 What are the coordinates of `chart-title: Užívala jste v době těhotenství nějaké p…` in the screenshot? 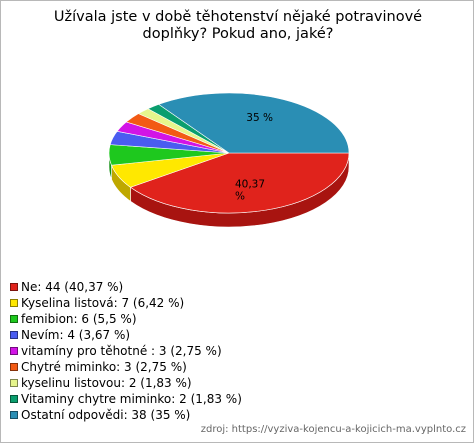 It's located at (238, 25).